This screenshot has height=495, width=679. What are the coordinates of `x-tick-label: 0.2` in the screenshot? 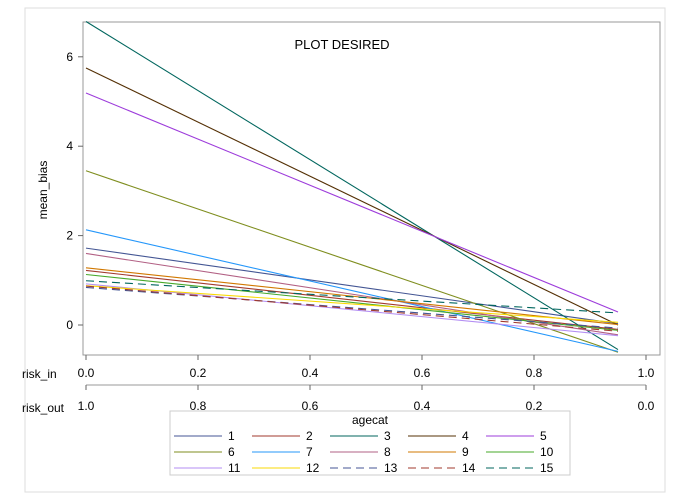 It's located at (198, 373).